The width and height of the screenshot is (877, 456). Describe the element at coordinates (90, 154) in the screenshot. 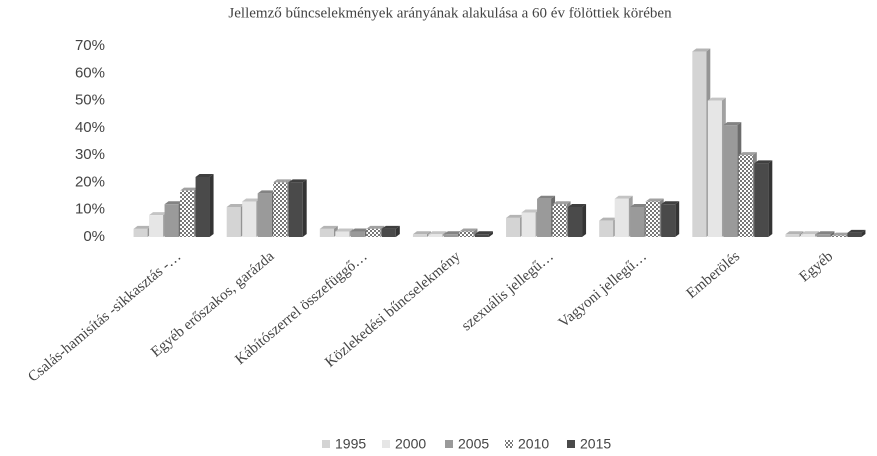

I see `y-tick-label: 30%` at that location.